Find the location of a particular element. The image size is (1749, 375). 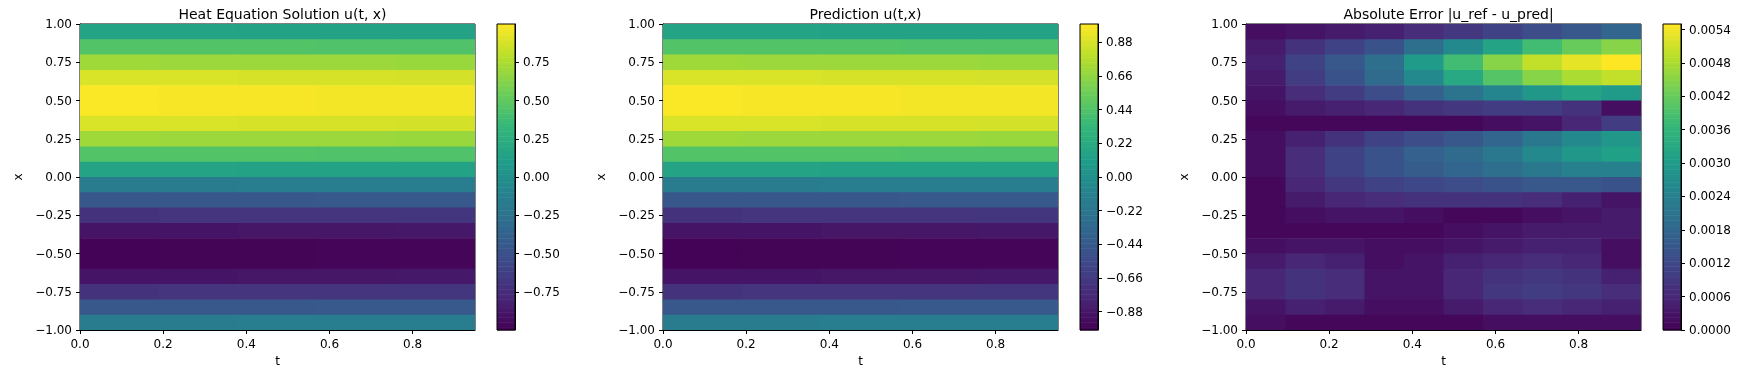

color-bar-label: 0.0042 is located at coordinates (1710, 96).